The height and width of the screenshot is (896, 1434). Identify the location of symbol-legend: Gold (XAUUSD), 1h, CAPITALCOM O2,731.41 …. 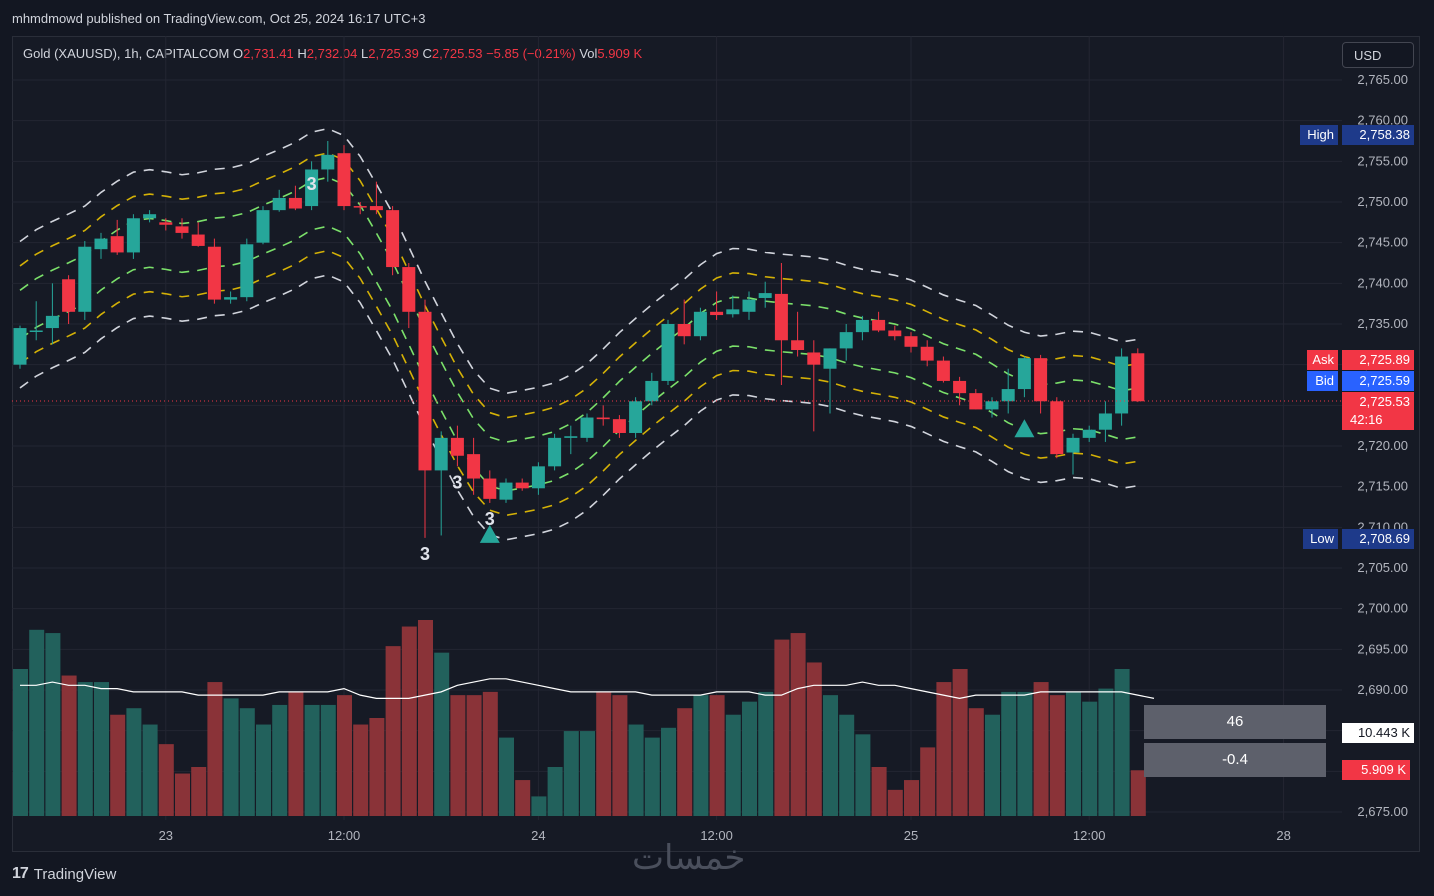
(332, 53).